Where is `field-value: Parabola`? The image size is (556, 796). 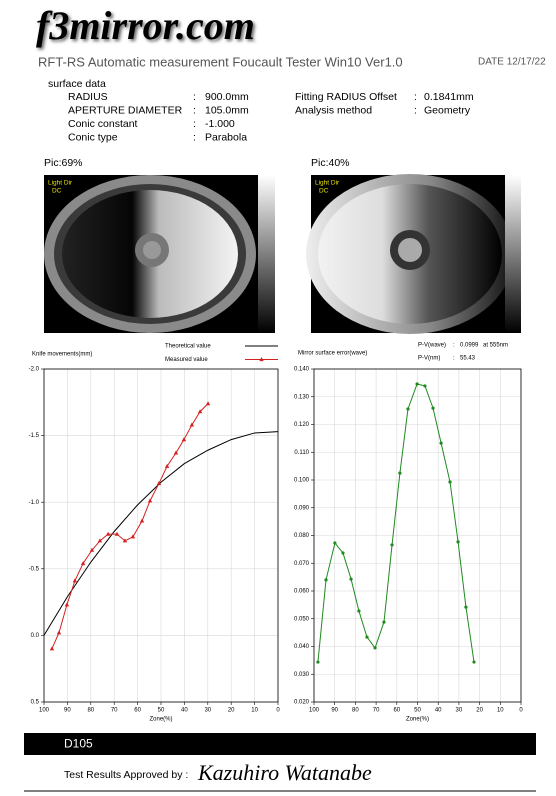 field-value: Parabola is located at coordinates (226, 137).